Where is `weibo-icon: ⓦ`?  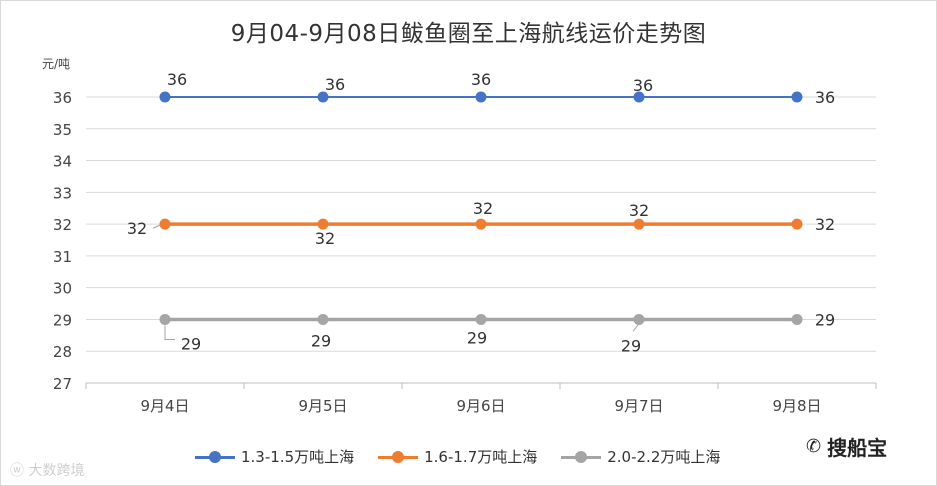
weibo-icon: ⓦ is located at coordinates (17, 471).